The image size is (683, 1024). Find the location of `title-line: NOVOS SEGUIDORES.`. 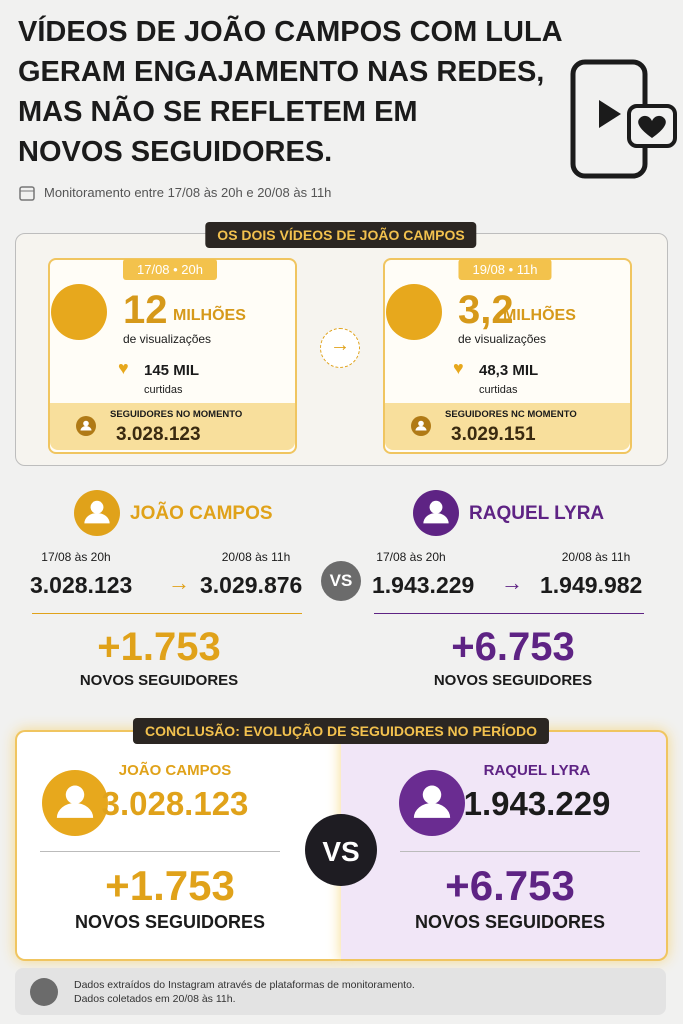

title-line: NOVOS SEGUIDORES. is located at coordinates (175, 152).